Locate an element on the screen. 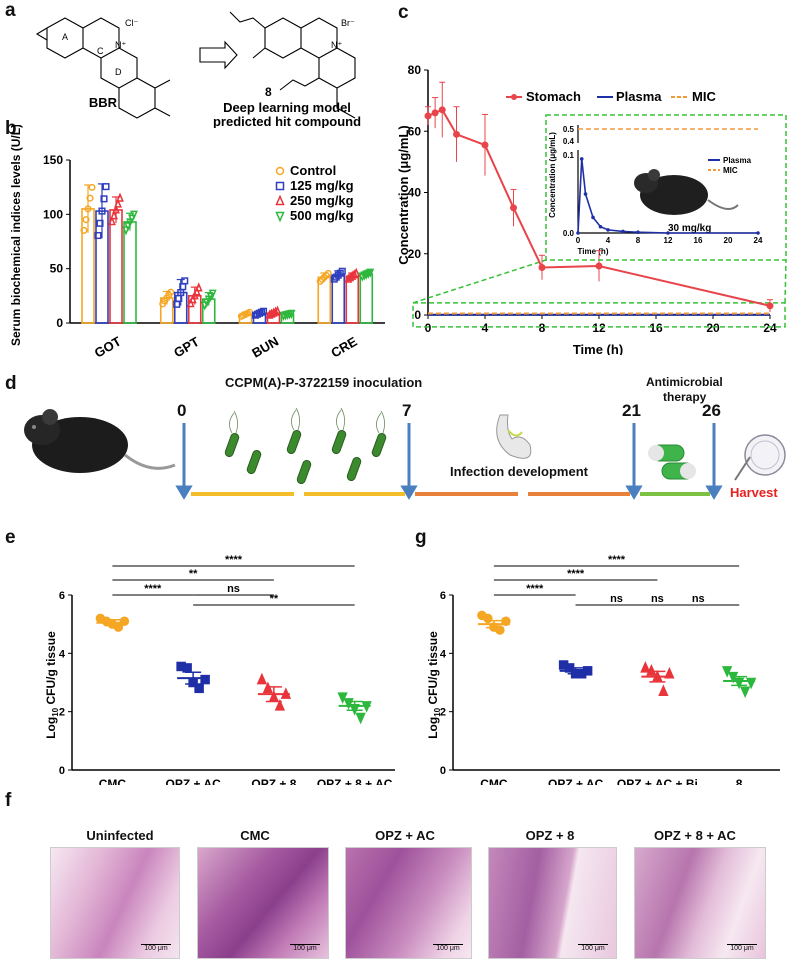  inset-mouse-image is located at coordinates (686, 192).